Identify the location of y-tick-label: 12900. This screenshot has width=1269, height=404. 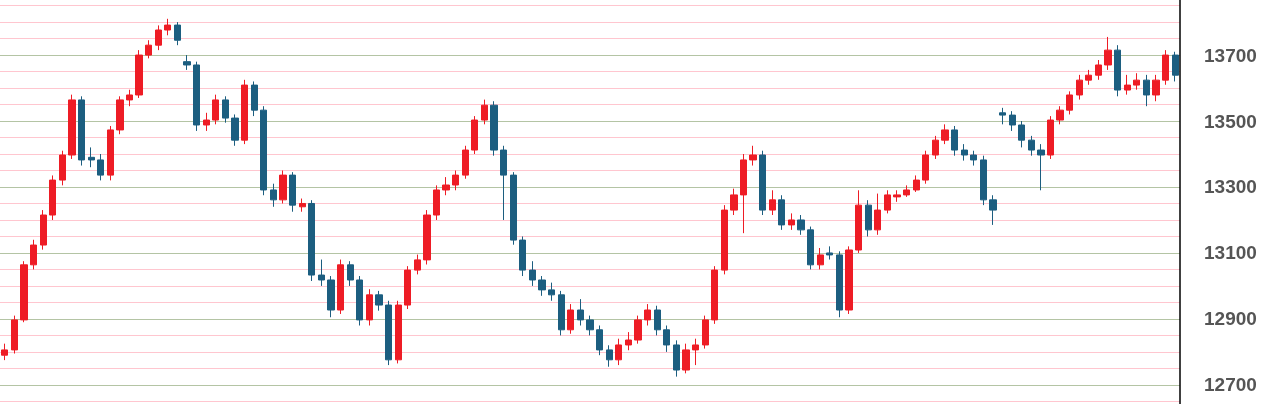
(1230, 319).